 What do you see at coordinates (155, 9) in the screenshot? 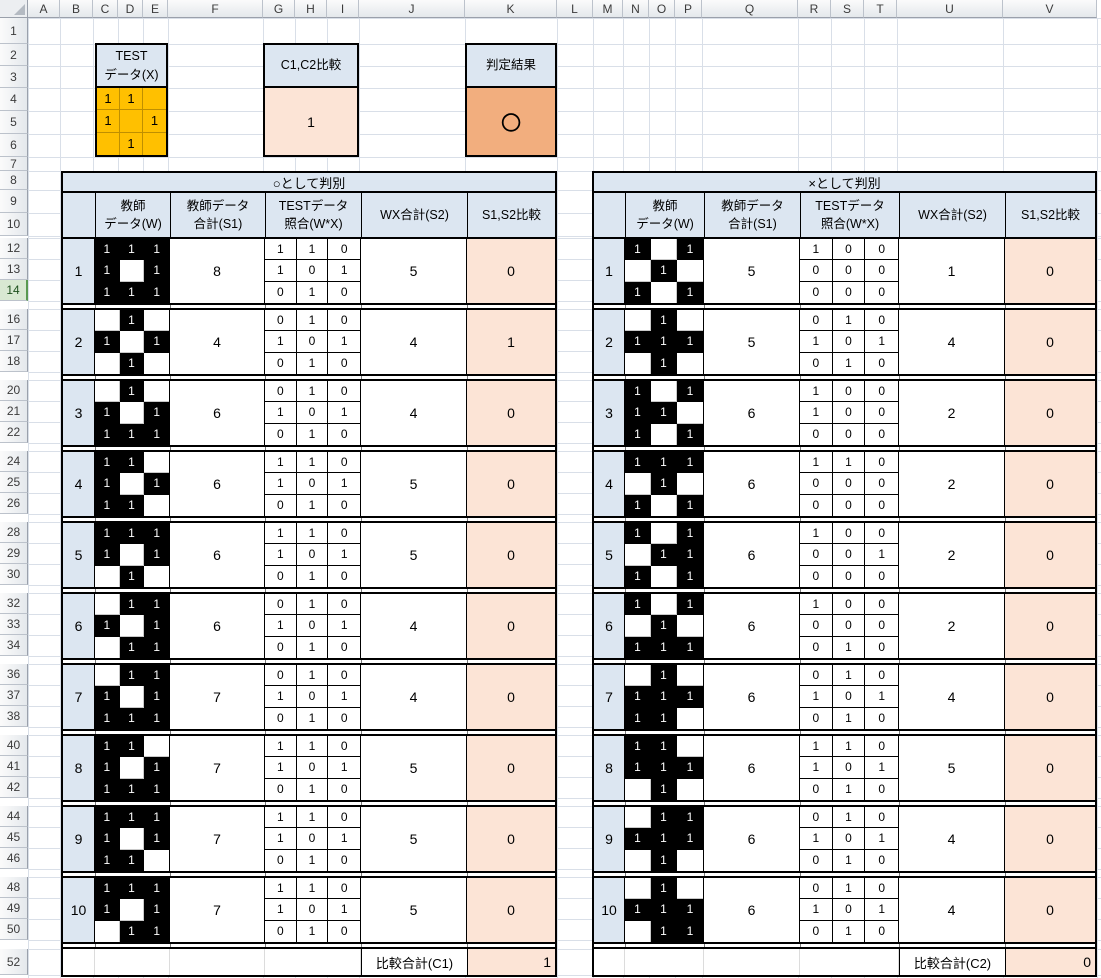
I see `column-header-E: E` at bounding box center [155, 9].